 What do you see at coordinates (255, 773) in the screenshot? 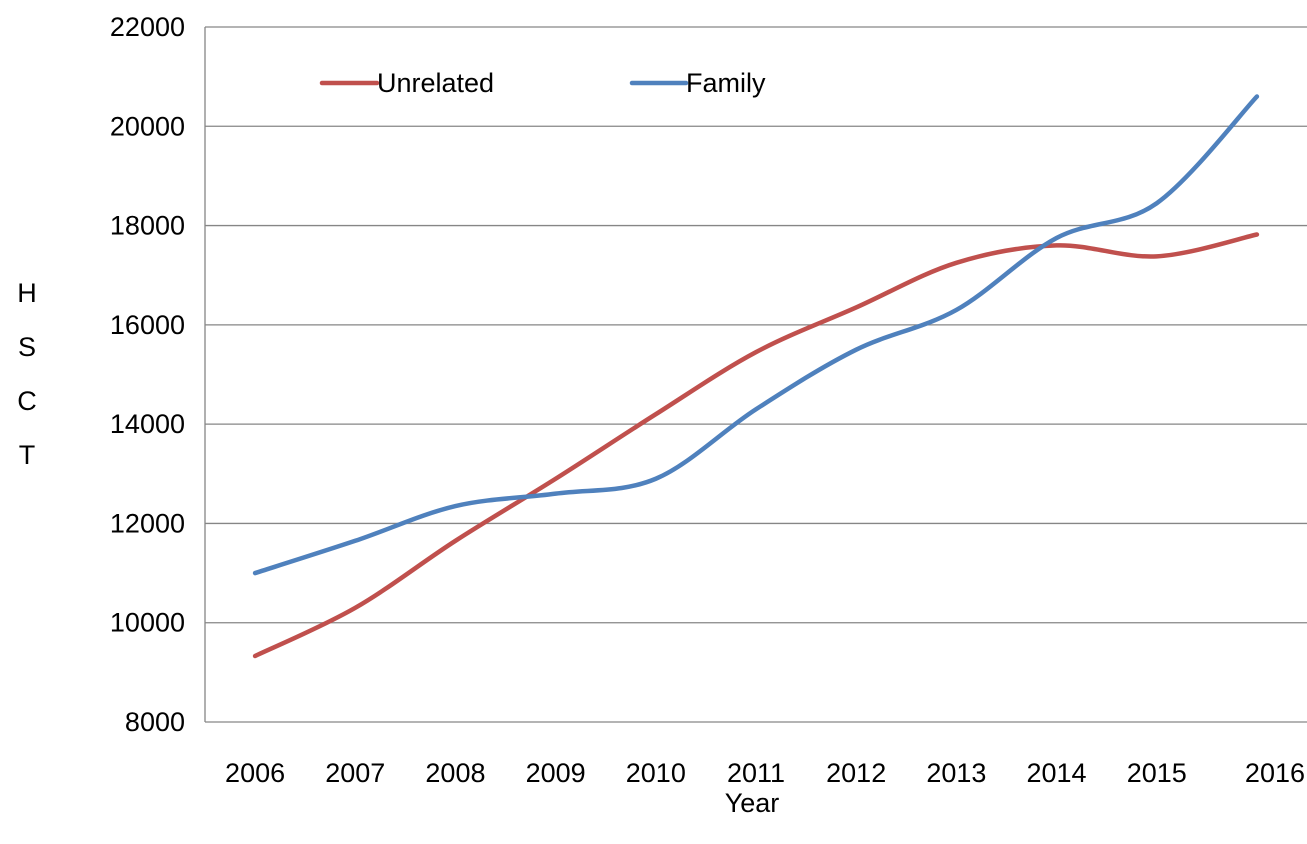
I see `x-tick-label: 2006` at bounding box center [255, 773].